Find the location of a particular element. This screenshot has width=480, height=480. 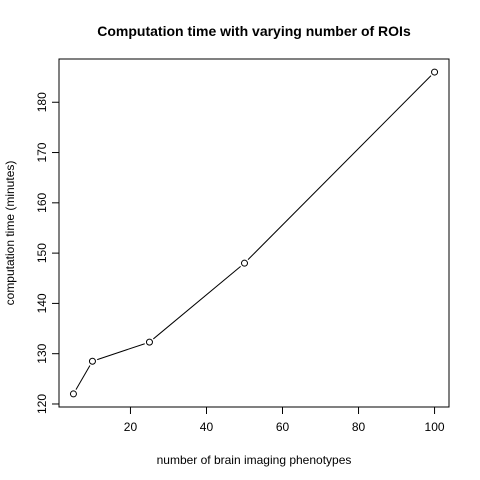

y-tick-label: 140 is located at coordinates (42, 303).